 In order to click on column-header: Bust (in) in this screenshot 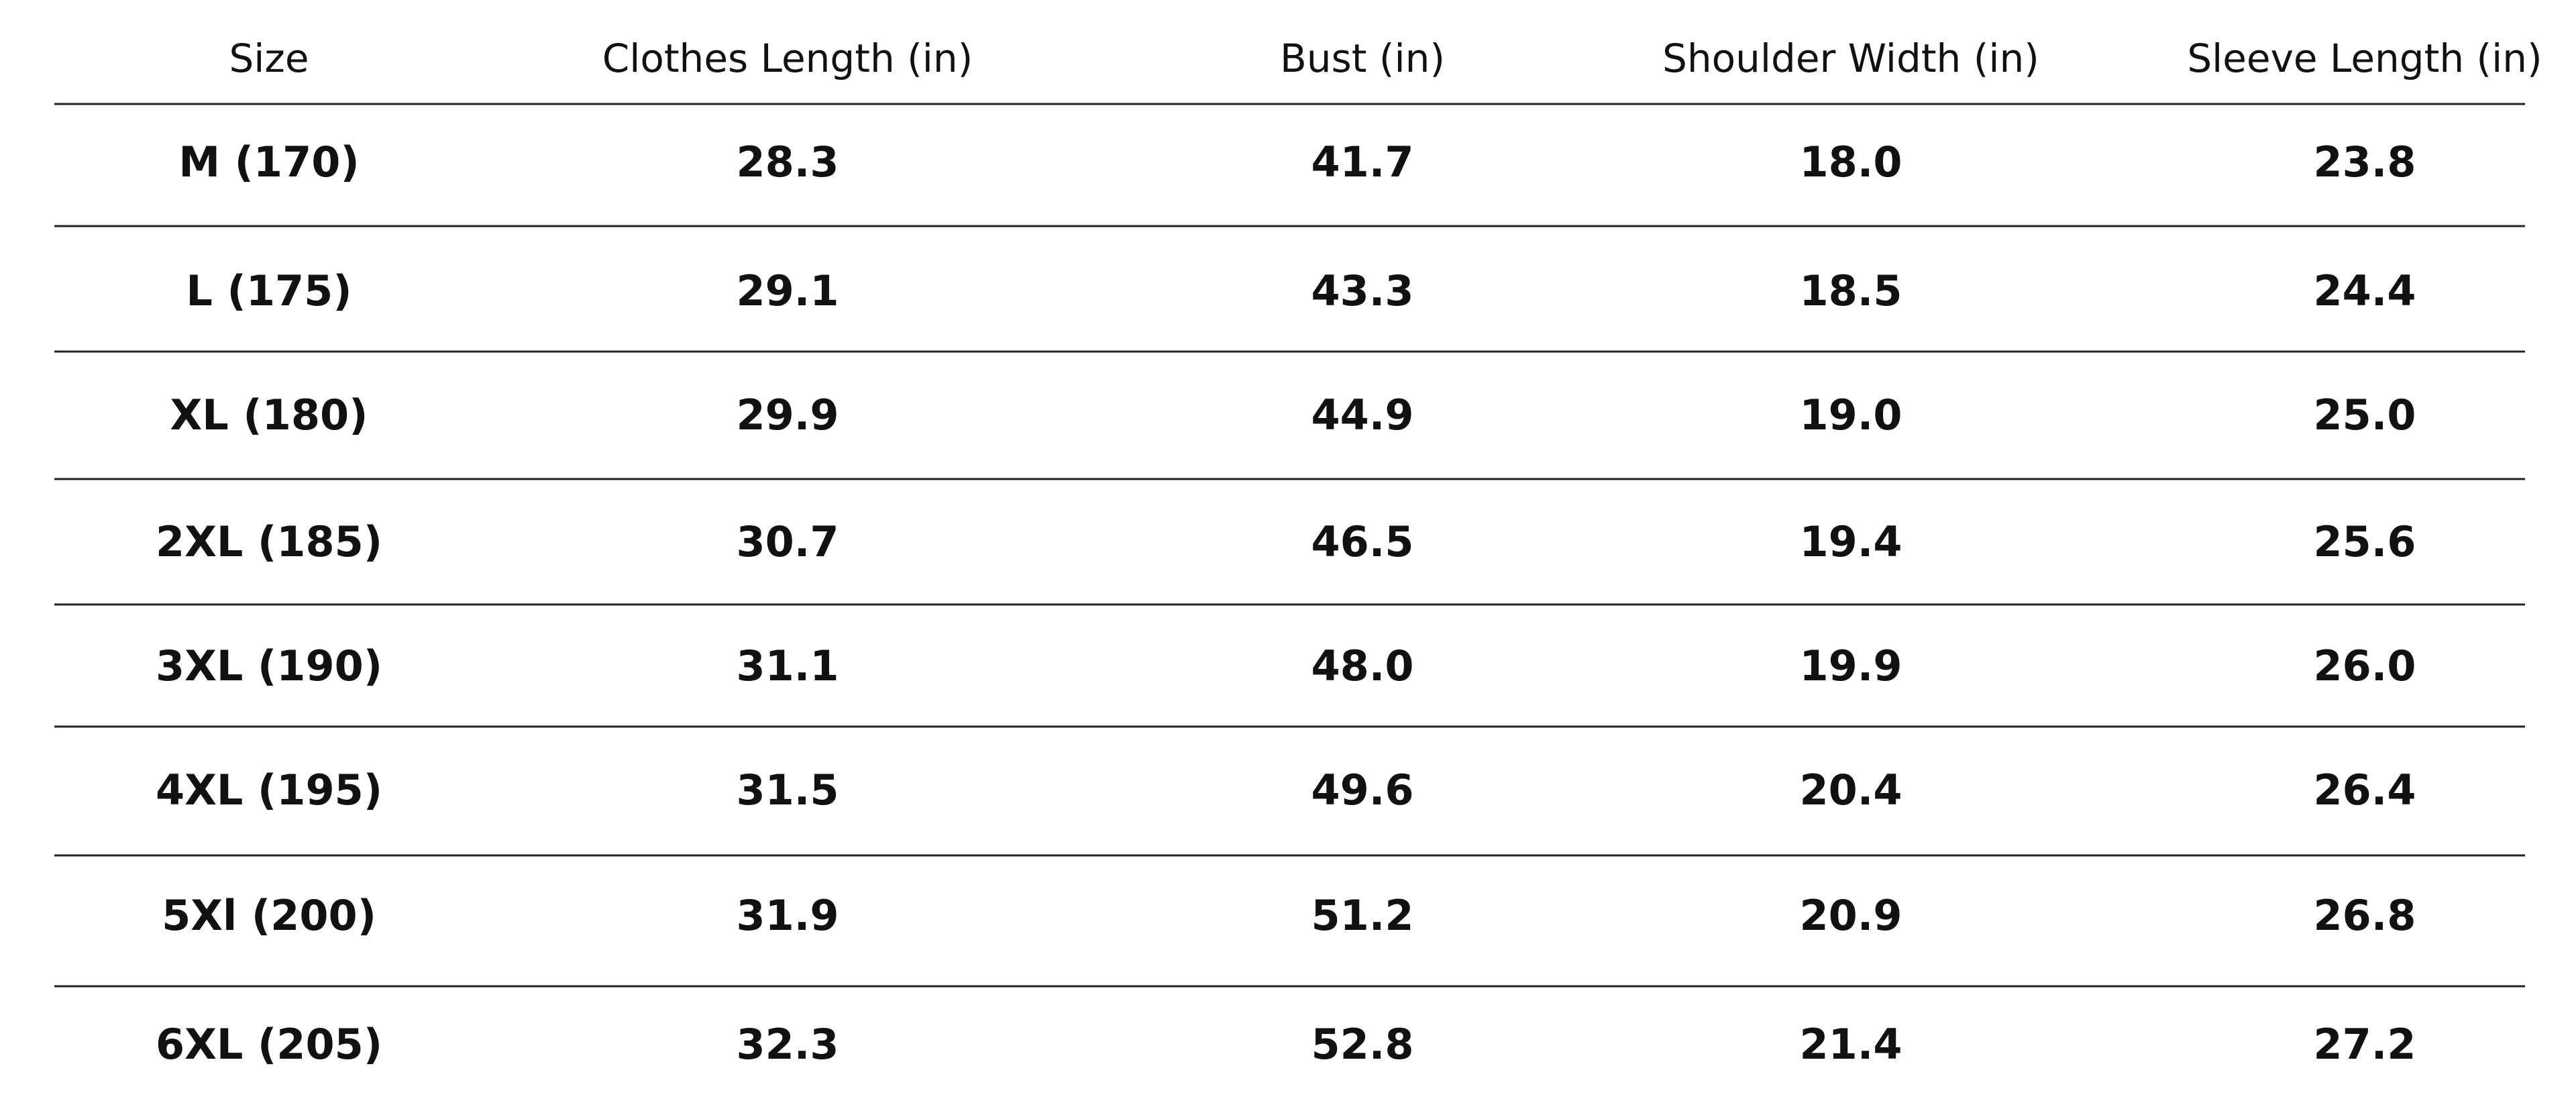, I will do `click(1362, 59)`.